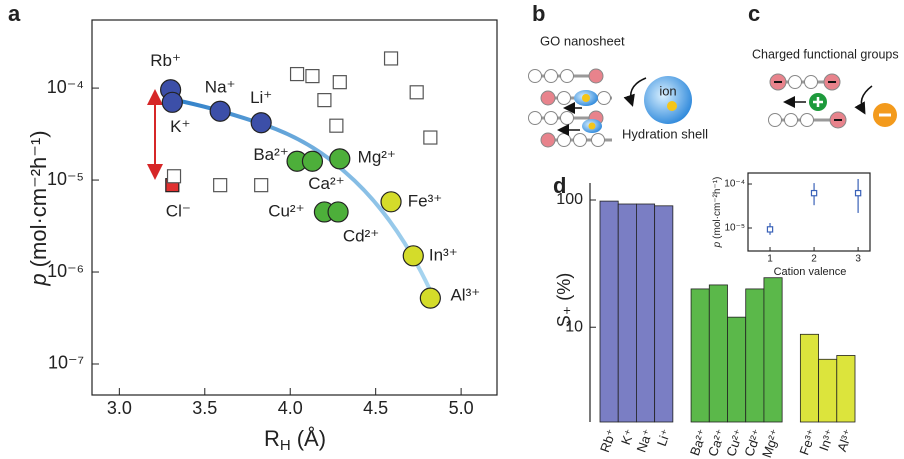  Describe the element at coordinates (272, 438) in the screenshot. I see `x-axis-symbol: R` at that location.